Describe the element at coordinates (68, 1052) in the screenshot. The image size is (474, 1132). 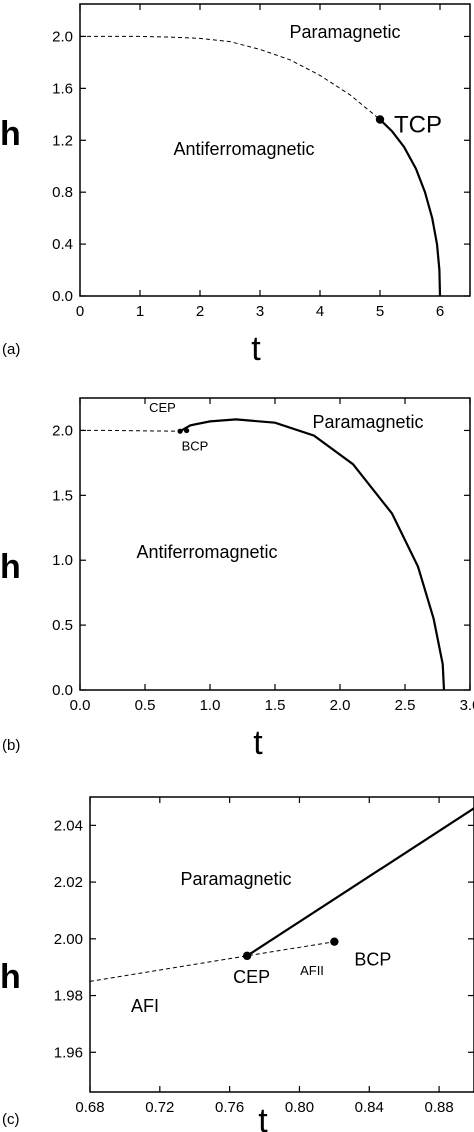
I see `y-tick-label: 1.96` at that location.